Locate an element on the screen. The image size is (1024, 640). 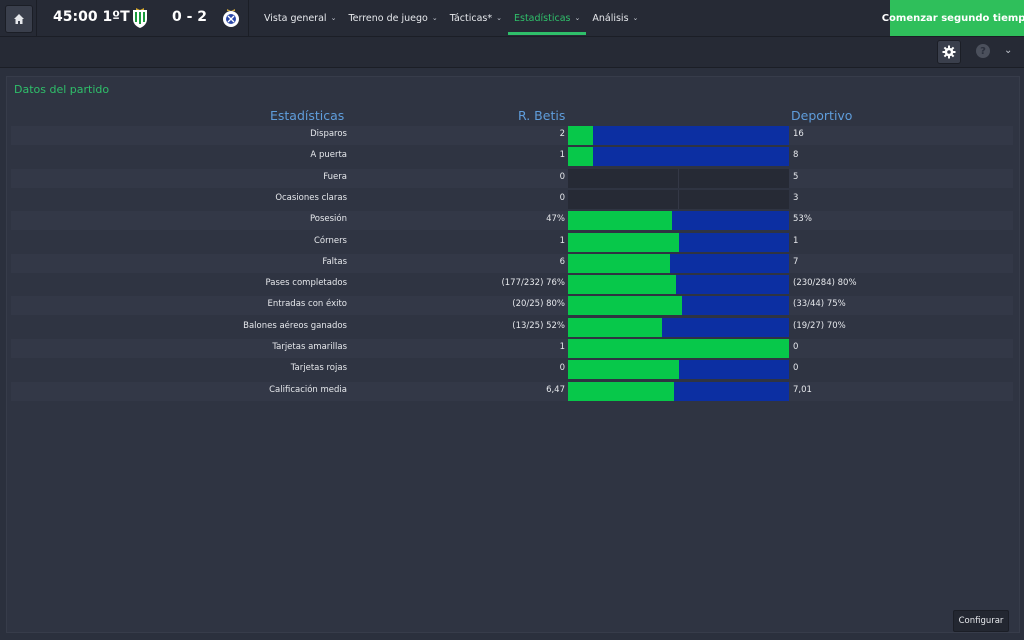
column-header-stats: Estadísticas is located at coordinates (307, 115).